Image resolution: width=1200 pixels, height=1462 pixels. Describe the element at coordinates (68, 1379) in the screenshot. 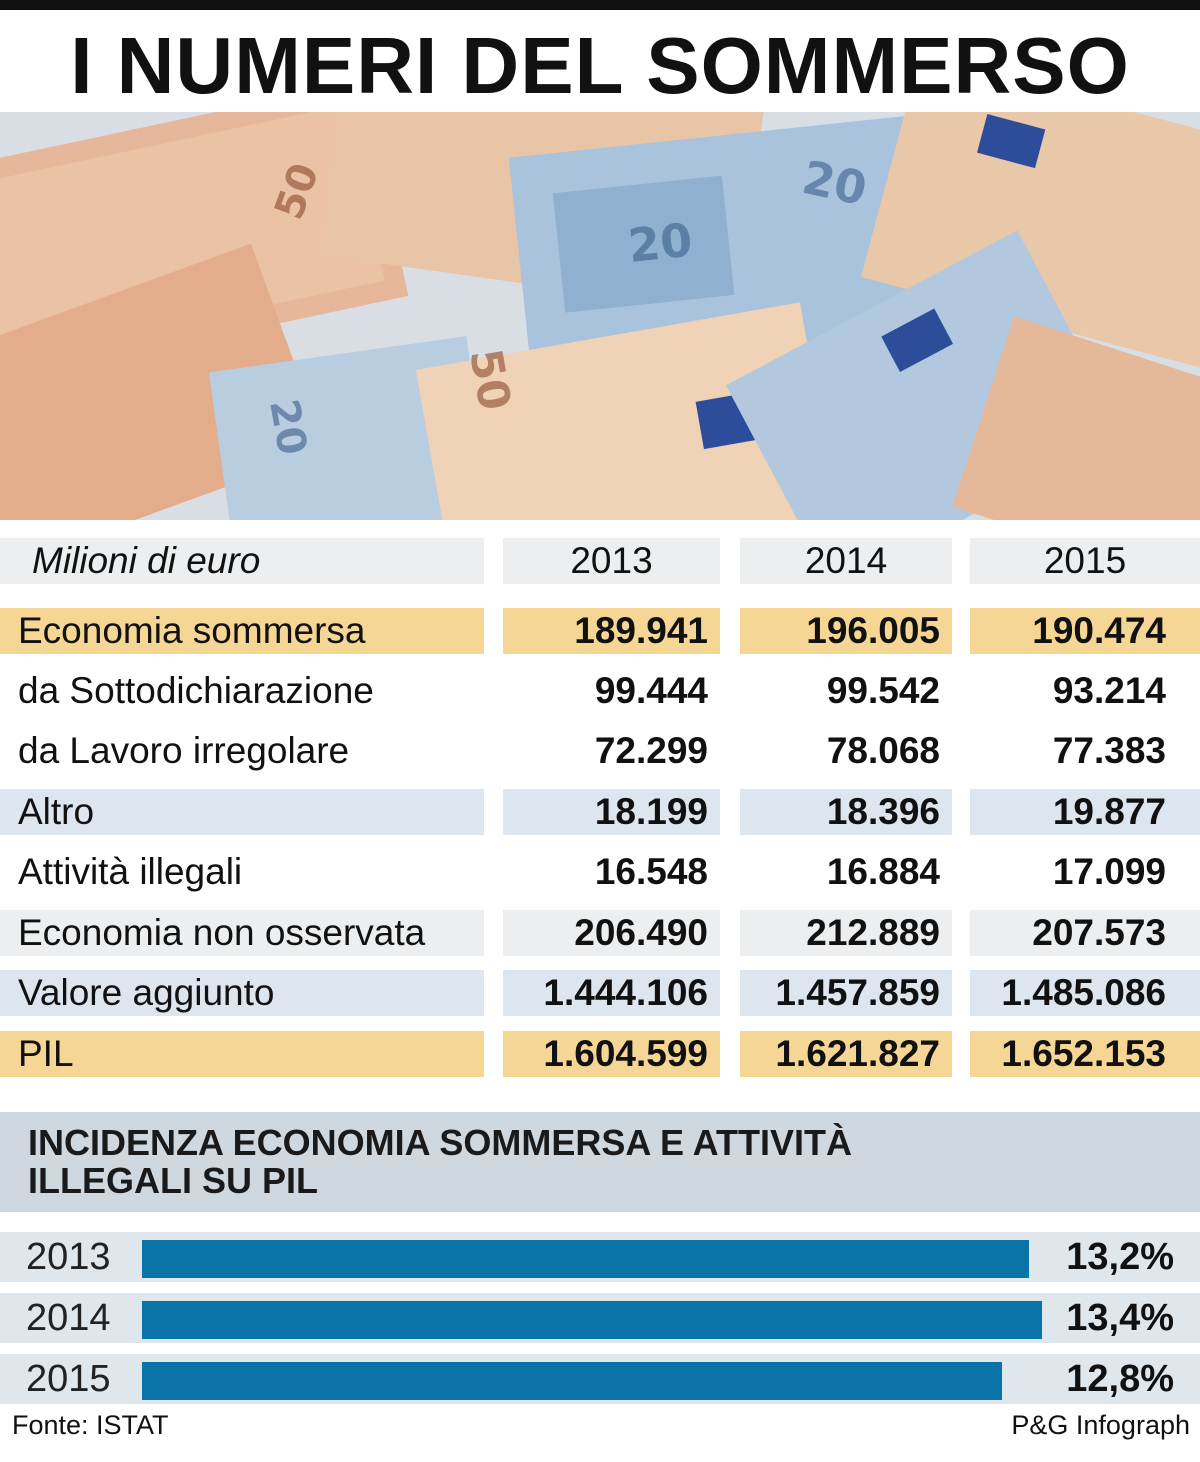

I see `bar-category-label: 2015` at that location.